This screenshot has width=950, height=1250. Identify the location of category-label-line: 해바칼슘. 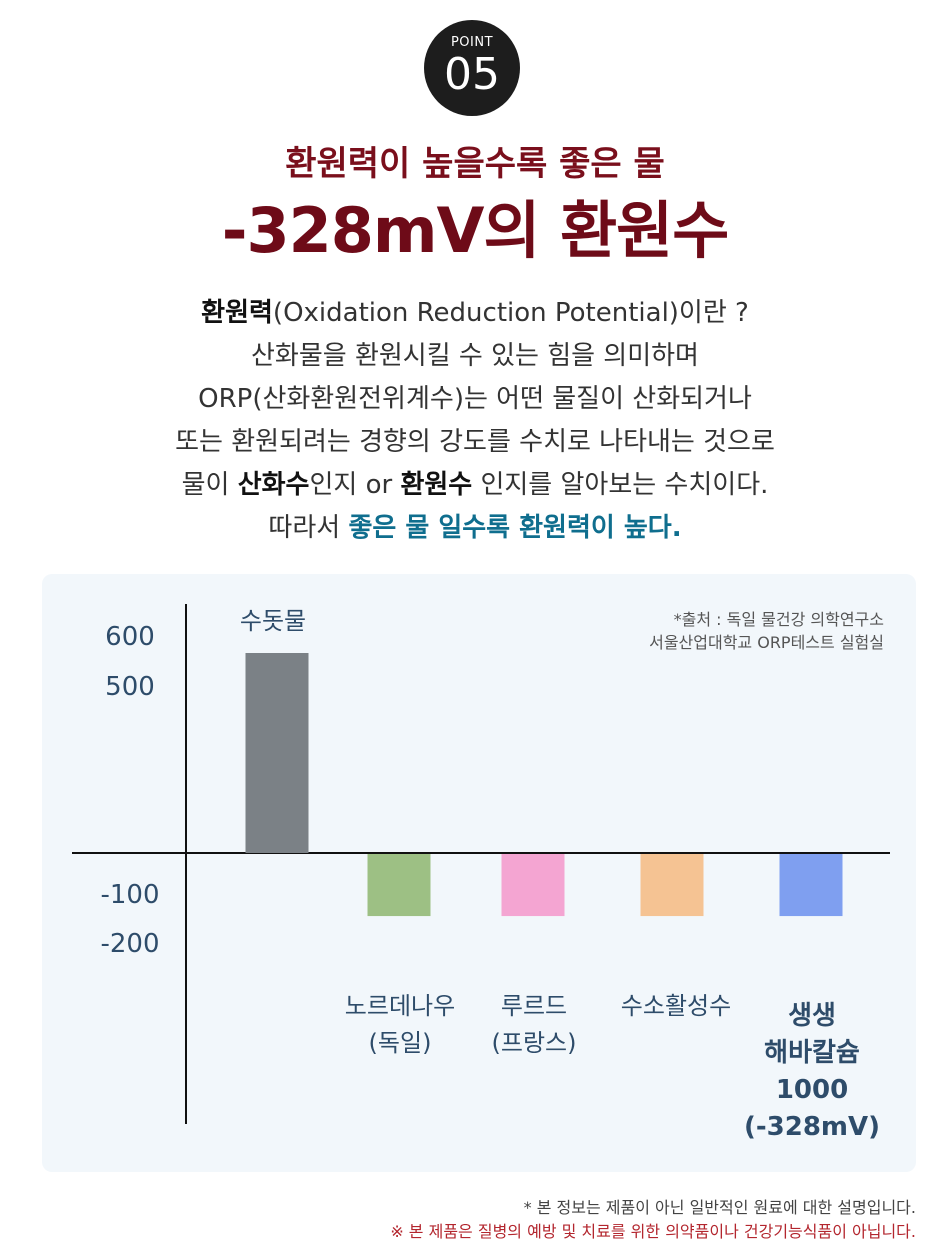
(812, 1053).